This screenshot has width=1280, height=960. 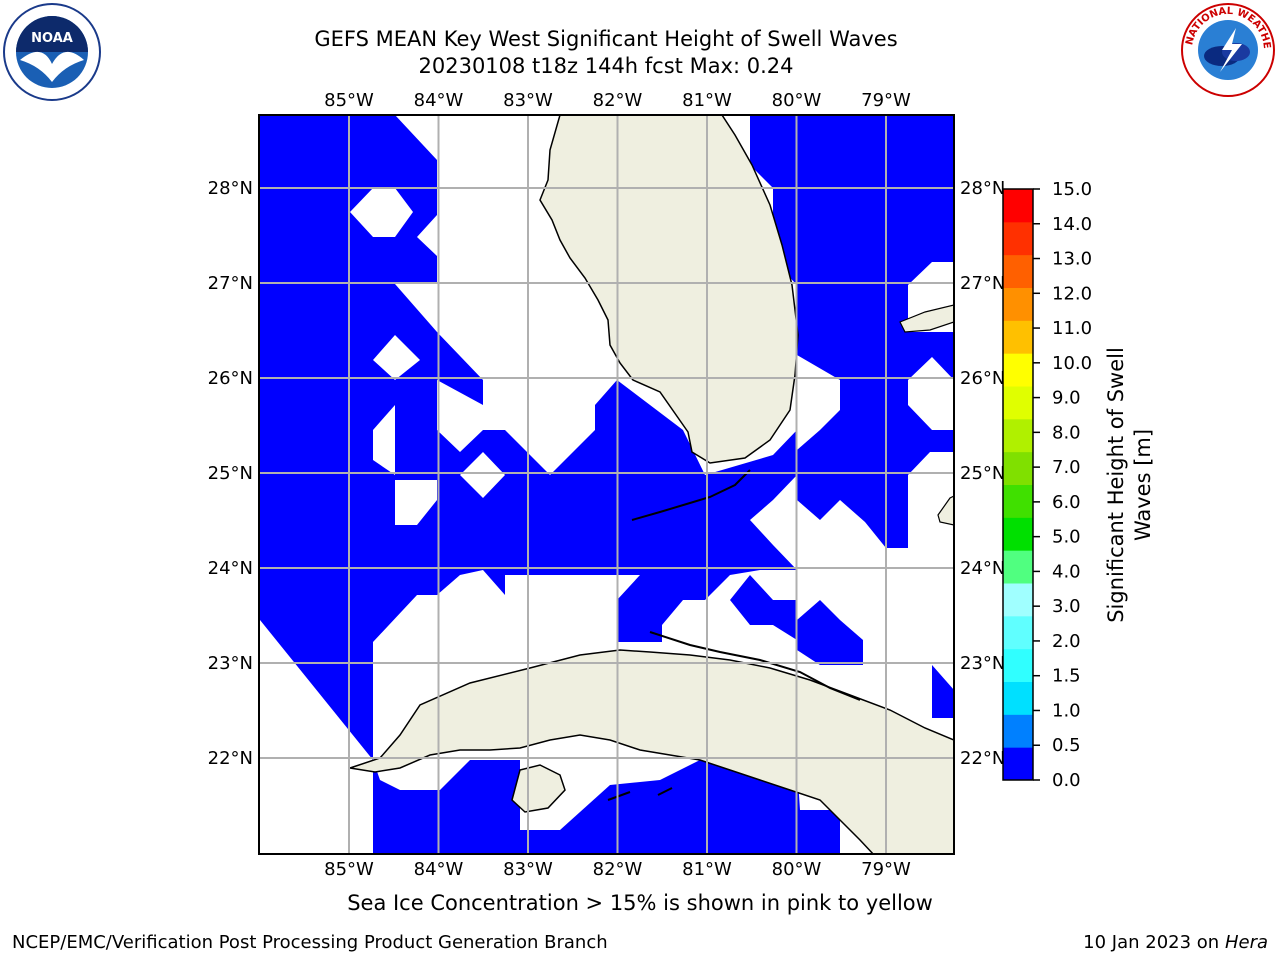 I want to click on colorbar-tick-label: 3.0, so click(x=1066, y=606).